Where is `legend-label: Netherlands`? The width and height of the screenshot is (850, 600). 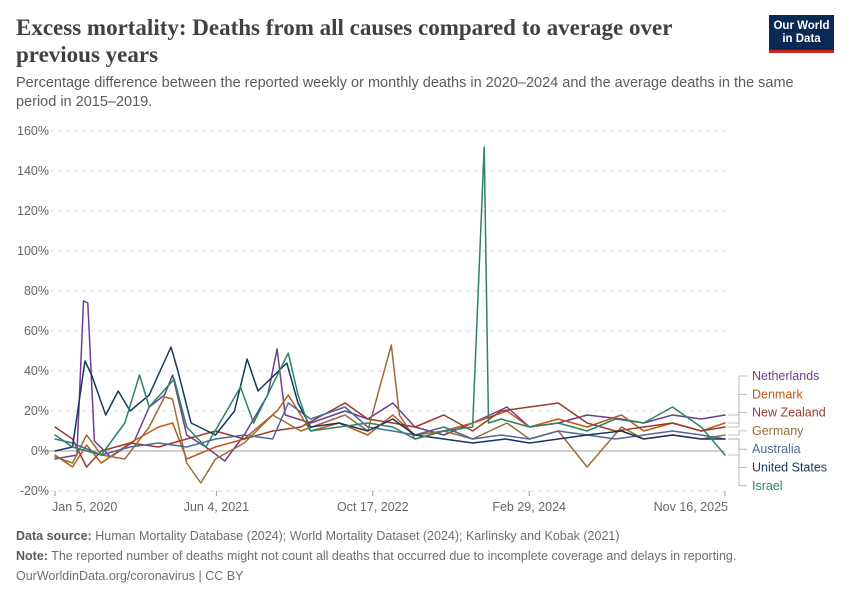
legend-label: Netherlands is located at coordinates (785, 376).